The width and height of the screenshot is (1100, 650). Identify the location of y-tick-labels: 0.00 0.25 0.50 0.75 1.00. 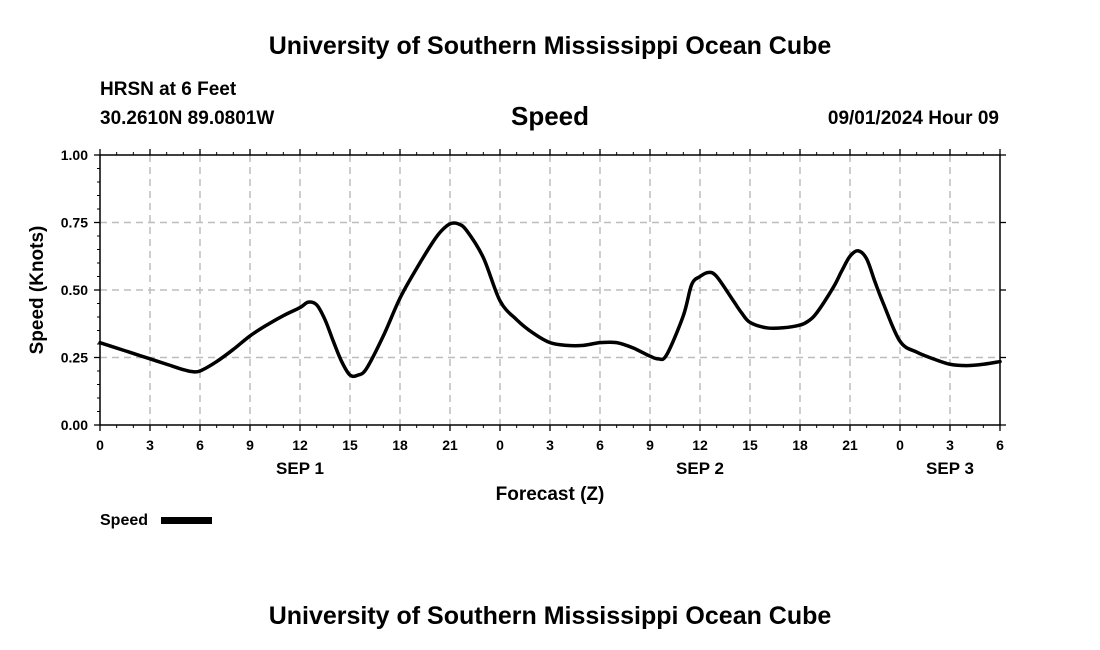
(74, 290).